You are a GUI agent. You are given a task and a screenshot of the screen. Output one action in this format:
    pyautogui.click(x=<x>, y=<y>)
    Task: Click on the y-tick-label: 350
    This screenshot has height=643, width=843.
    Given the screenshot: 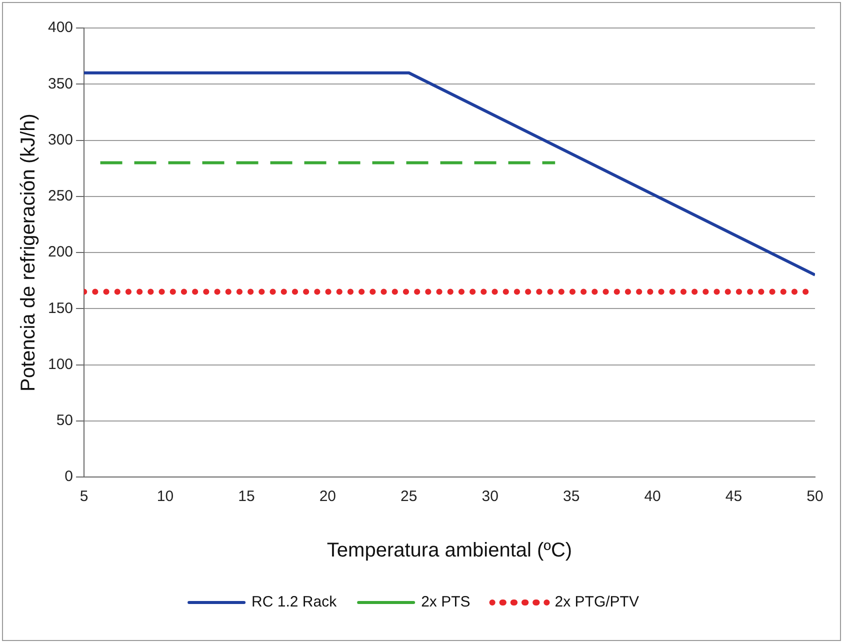 What is the action you would take?
    pyautogui.click(x=61, y=83)
    